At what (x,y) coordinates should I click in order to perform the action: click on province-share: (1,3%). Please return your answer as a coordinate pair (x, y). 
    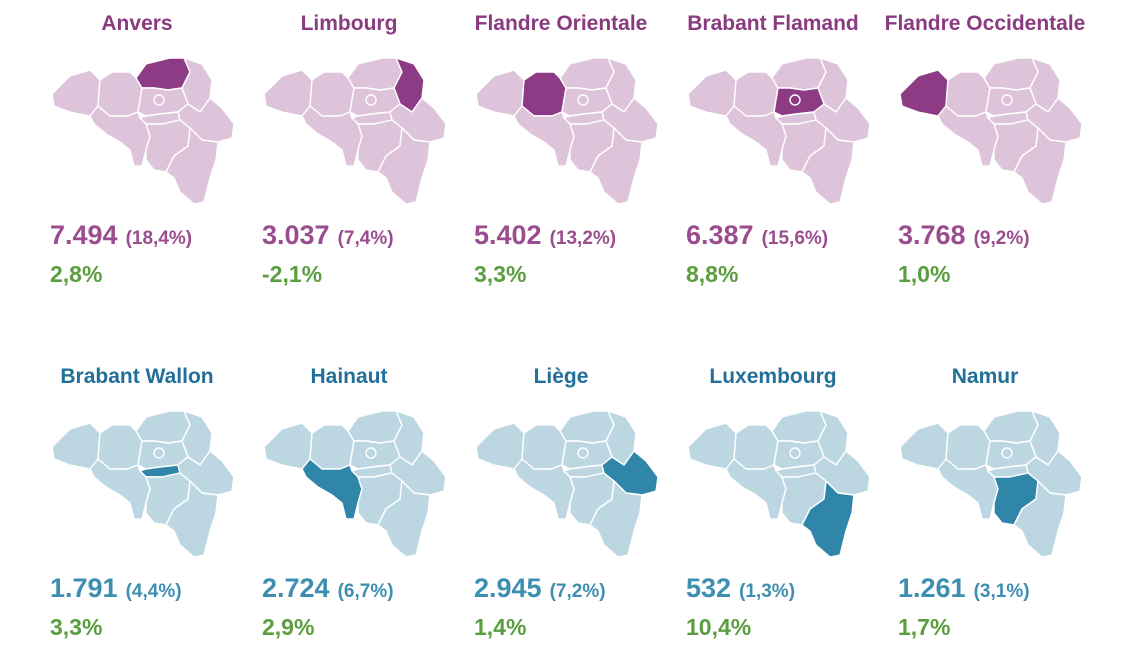
    Looking at the image, I should click on (767, 591).